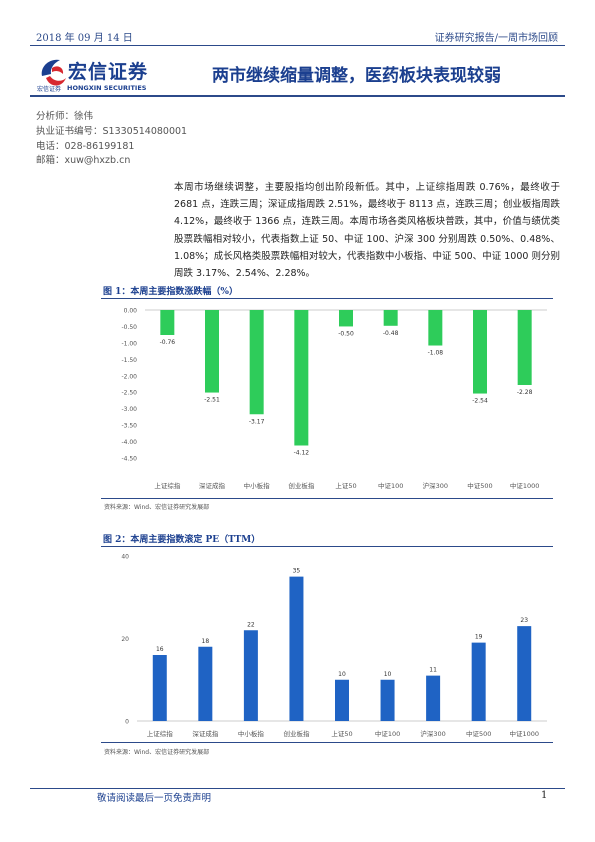  Describe the element at coordinates (129, 327) in the screenshot. I see `y-tick-label: -0.50` at that location.